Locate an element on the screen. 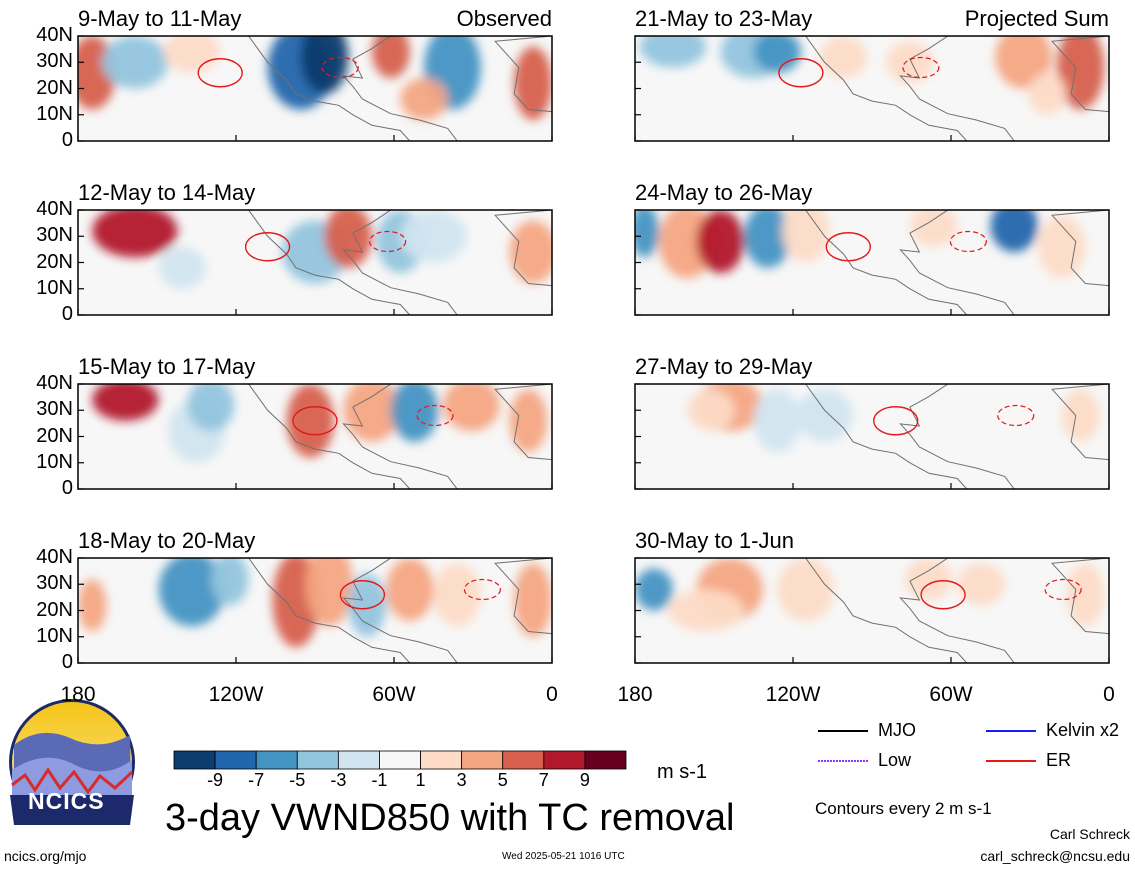 The height and width of the screenshot is (871, 1135). panel-date-label: 9-May to 11-May is located at coordinates (160, 18).